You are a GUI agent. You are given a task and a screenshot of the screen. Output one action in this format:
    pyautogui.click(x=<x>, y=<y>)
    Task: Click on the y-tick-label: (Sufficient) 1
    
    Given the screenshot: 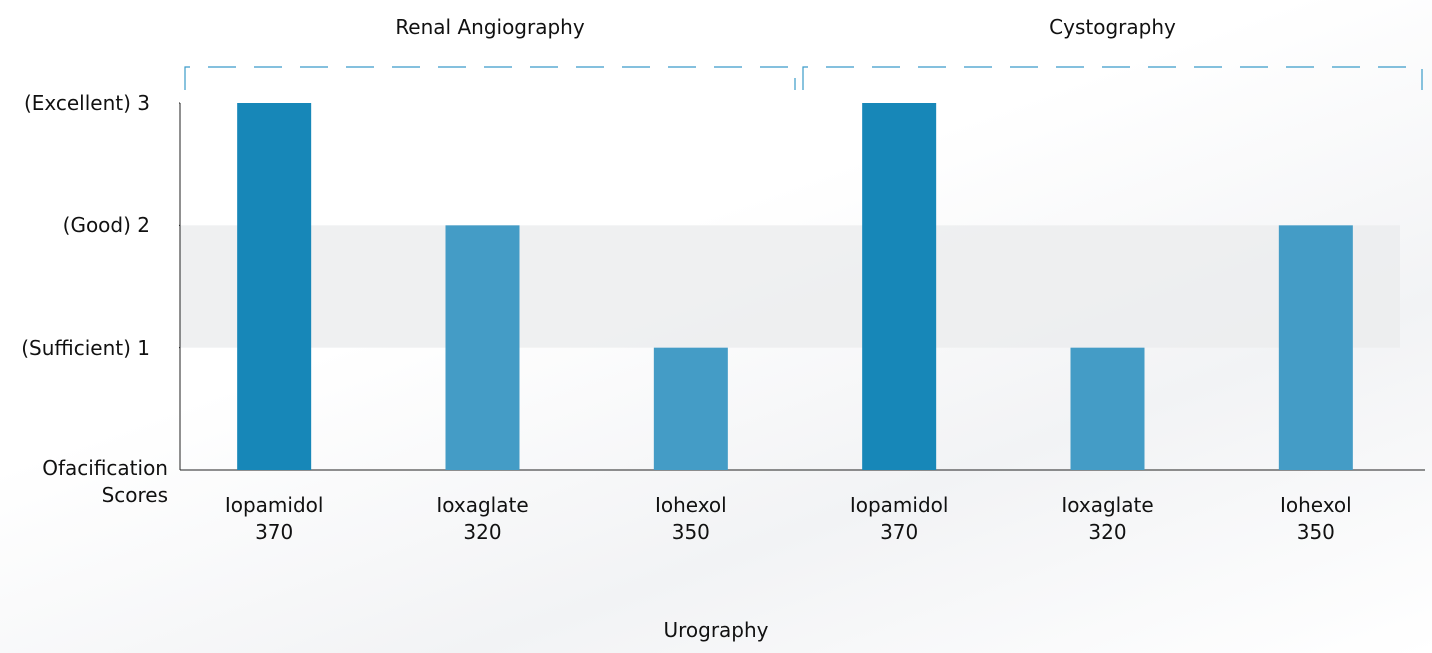 What is the action you would take?
    pyautogui.click(x=85, y=347)
    